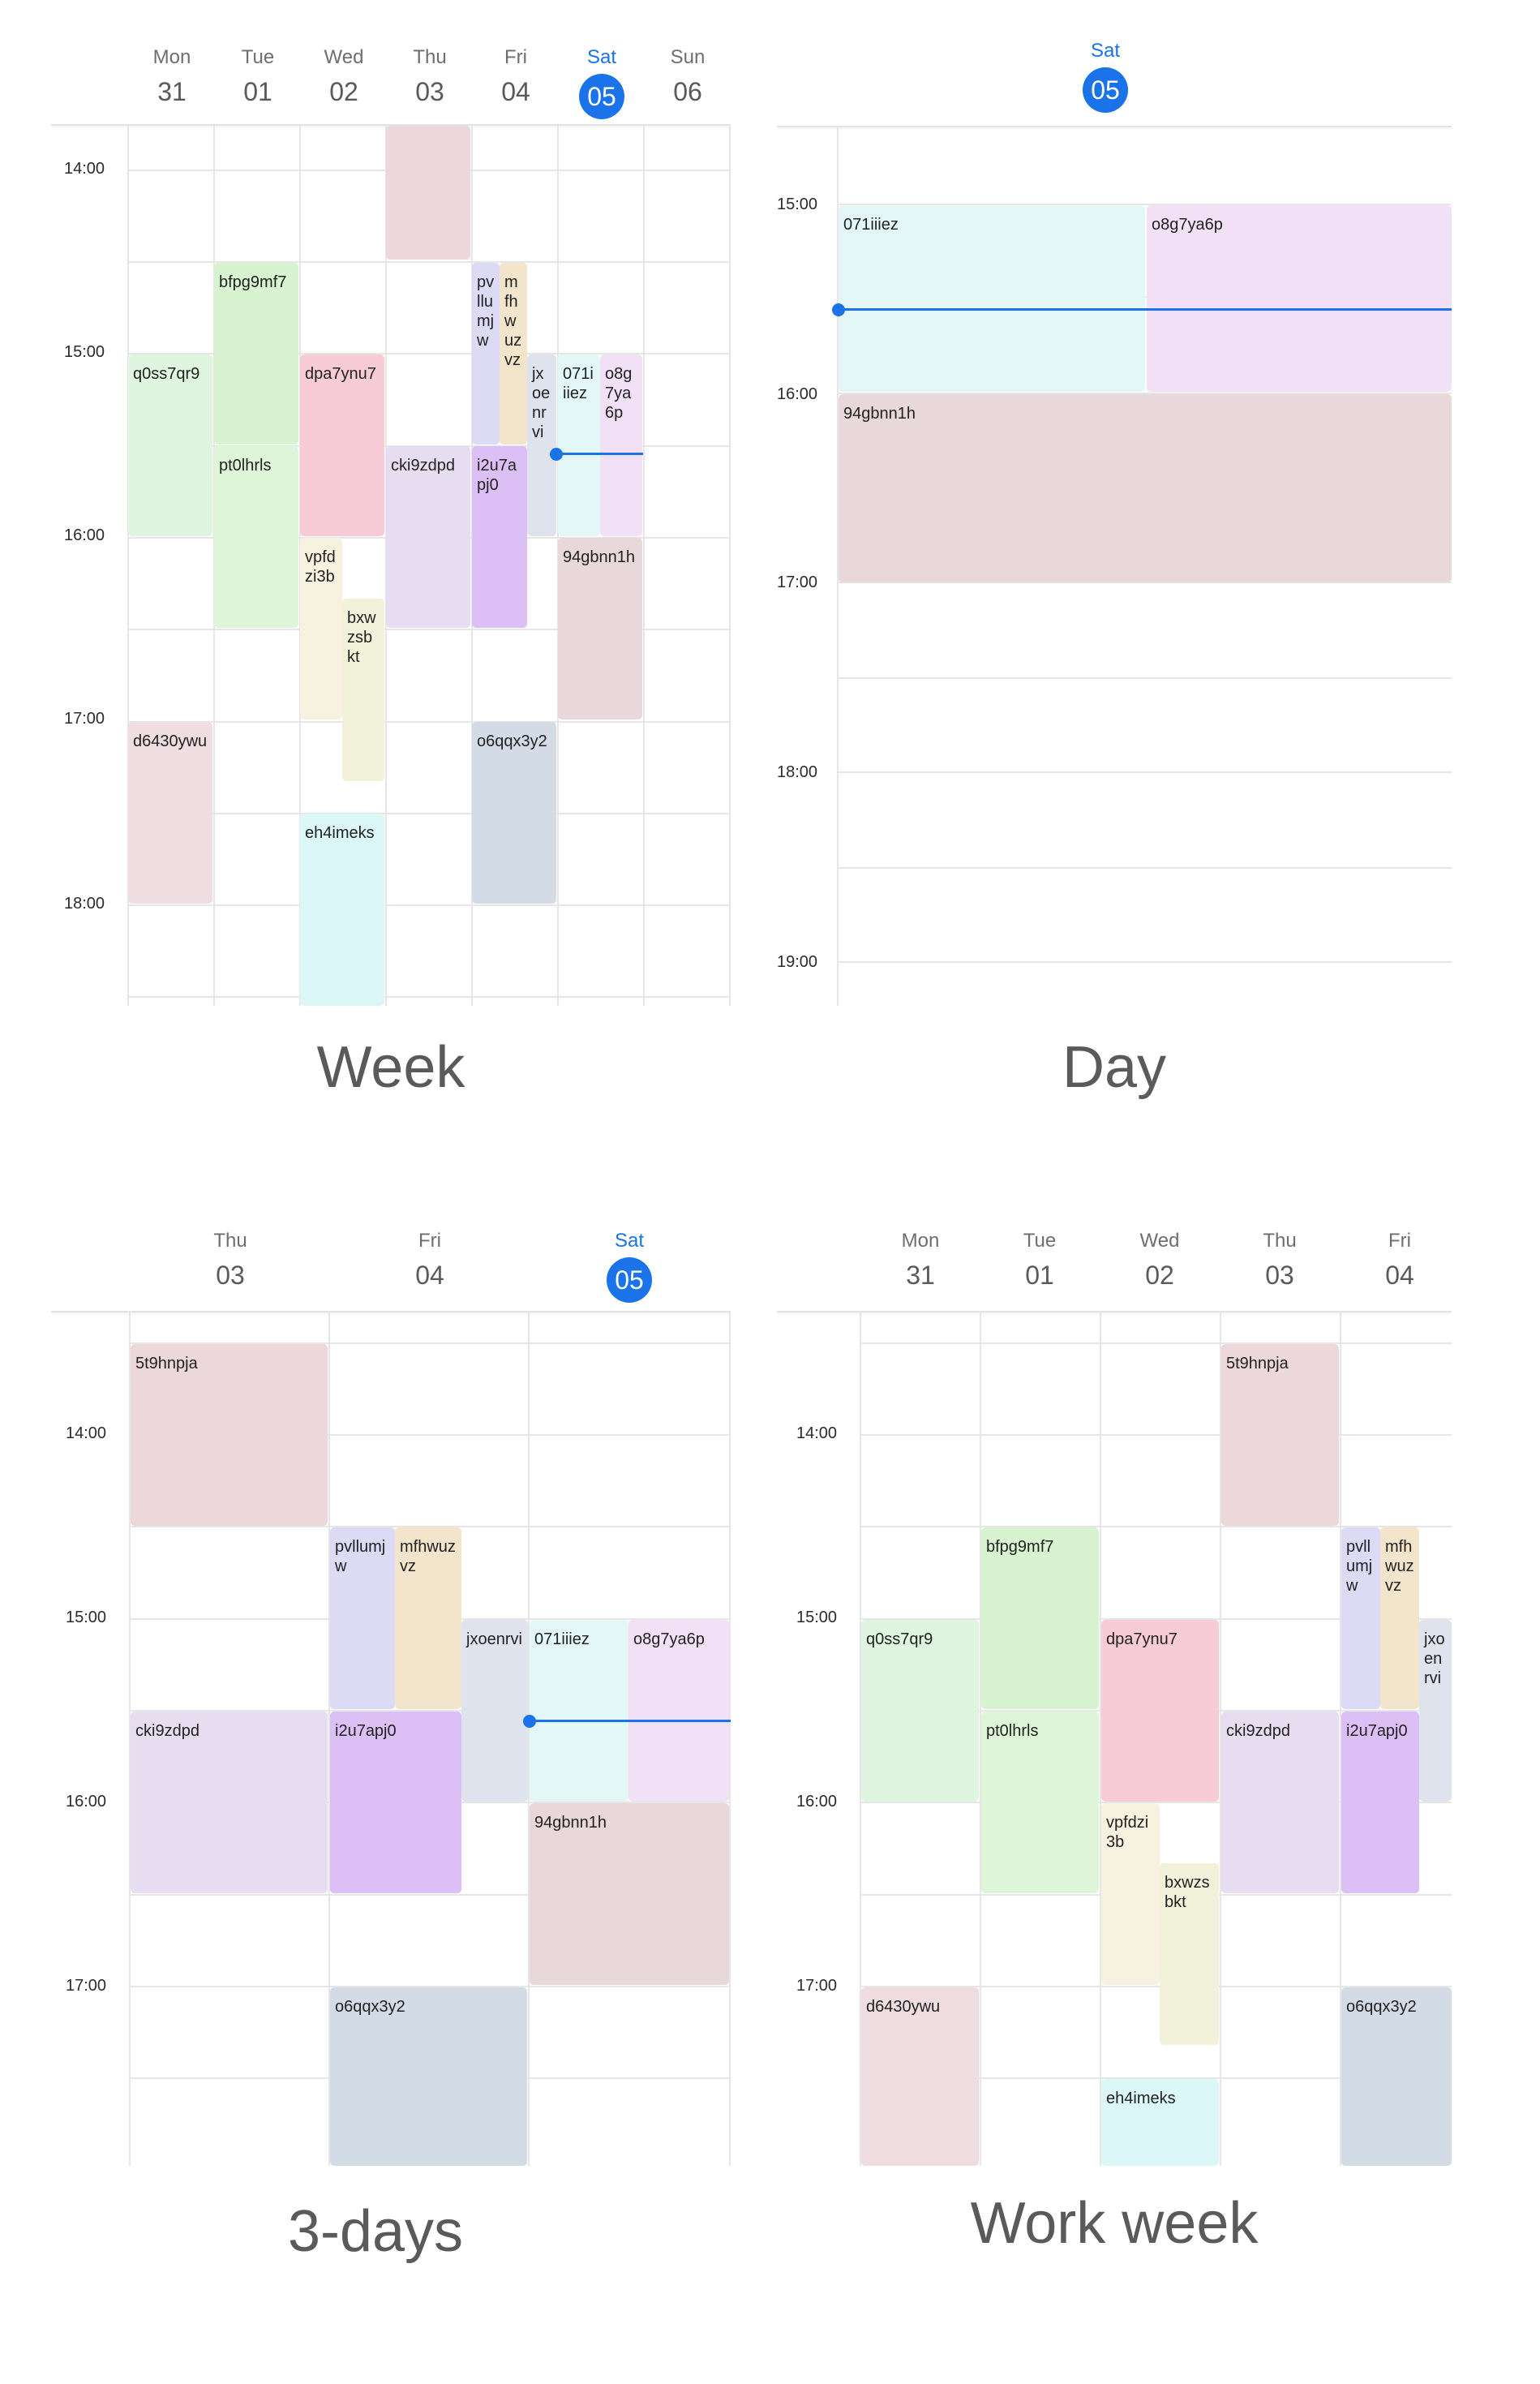 The image size is (1540, 2384). I want to click on week-day-header-mon: Mon 31, so click(172, 76).